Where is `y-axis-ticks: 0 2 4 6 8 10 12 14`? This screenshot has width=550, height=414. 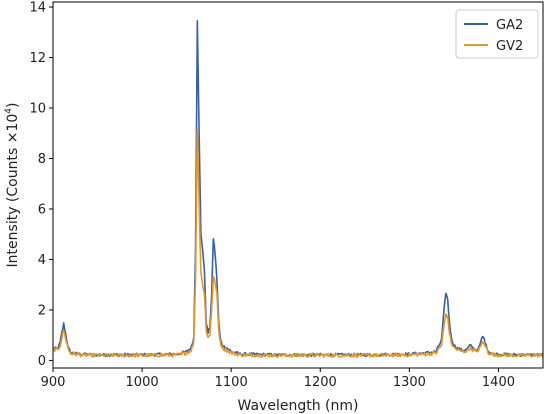
y-axis-ticks: 0 2 4 6 8 10 12 14 is located at coordinates (41, 185).